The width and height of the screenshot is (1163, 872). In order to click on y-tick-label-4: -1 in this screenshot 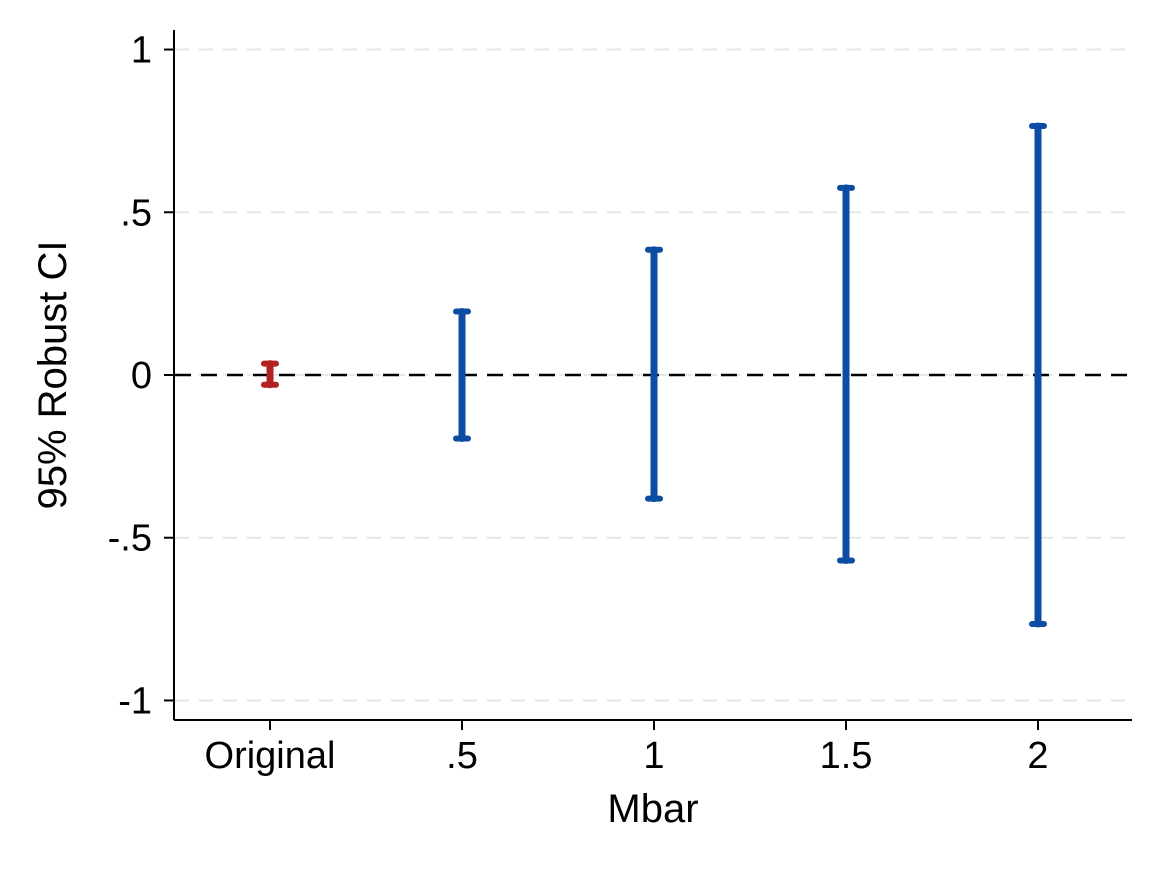, I will do `click(135, 701)`.